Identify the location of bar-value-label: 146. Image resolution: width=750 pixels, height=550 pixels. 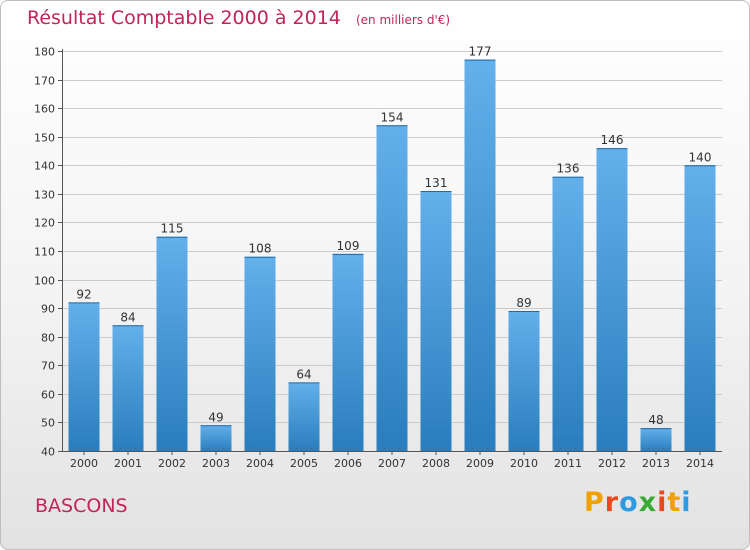
(612, 140).